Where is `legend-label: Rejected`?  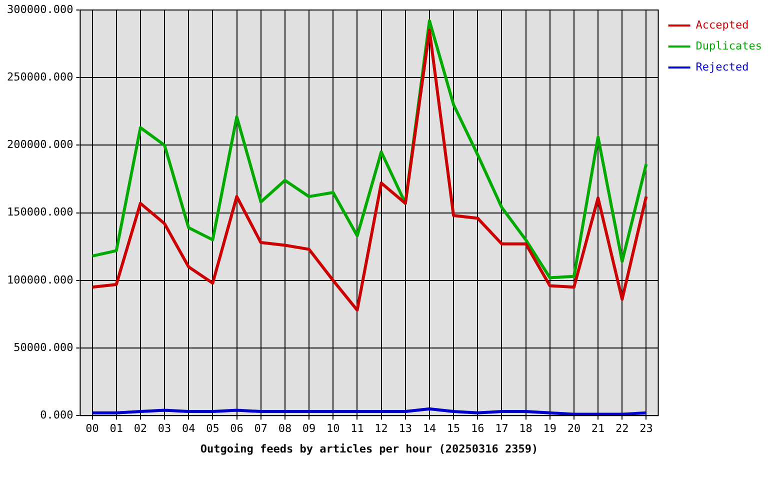
legend-label: Rejected is located at coordinates (722, 67).